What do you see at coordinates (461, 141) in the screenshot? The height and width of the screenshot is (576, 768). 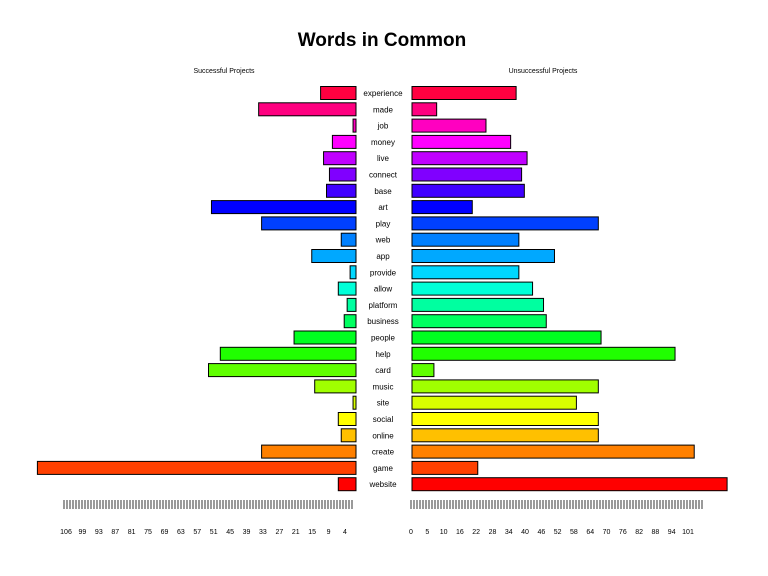 I see `bar-unsuccessful-money` at bounding box center [461, 141].